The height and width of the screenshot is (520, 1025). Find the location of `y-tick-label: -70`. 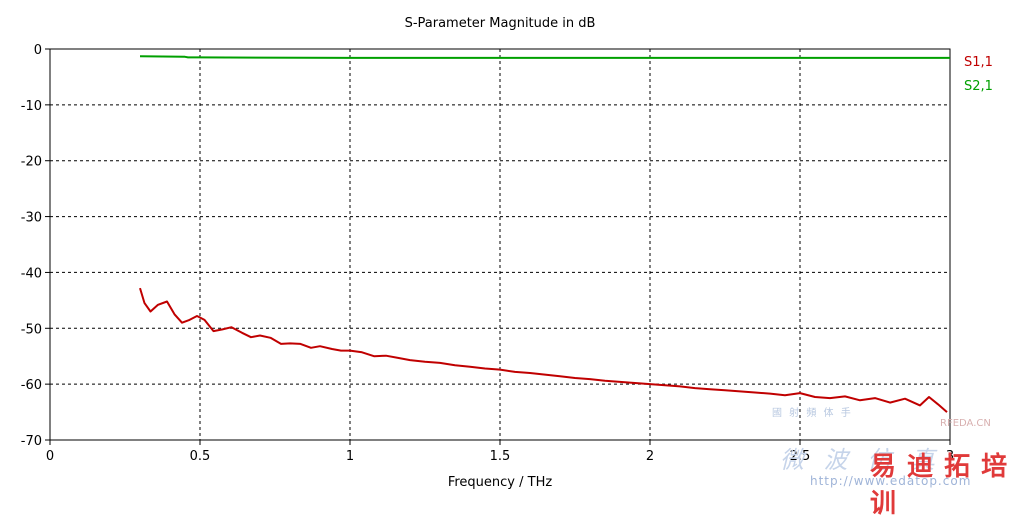

y-tick-label: -70 is located at coordinates (31, 441).